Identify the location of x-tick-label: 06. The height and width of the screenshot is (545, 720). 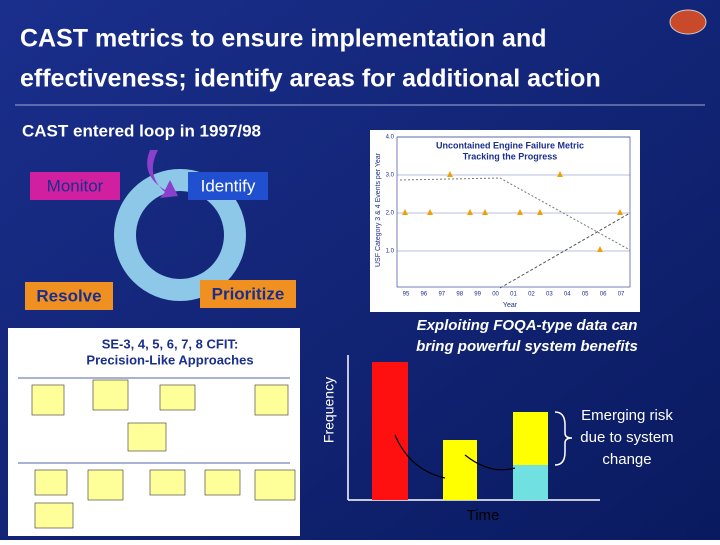
(603, 295).